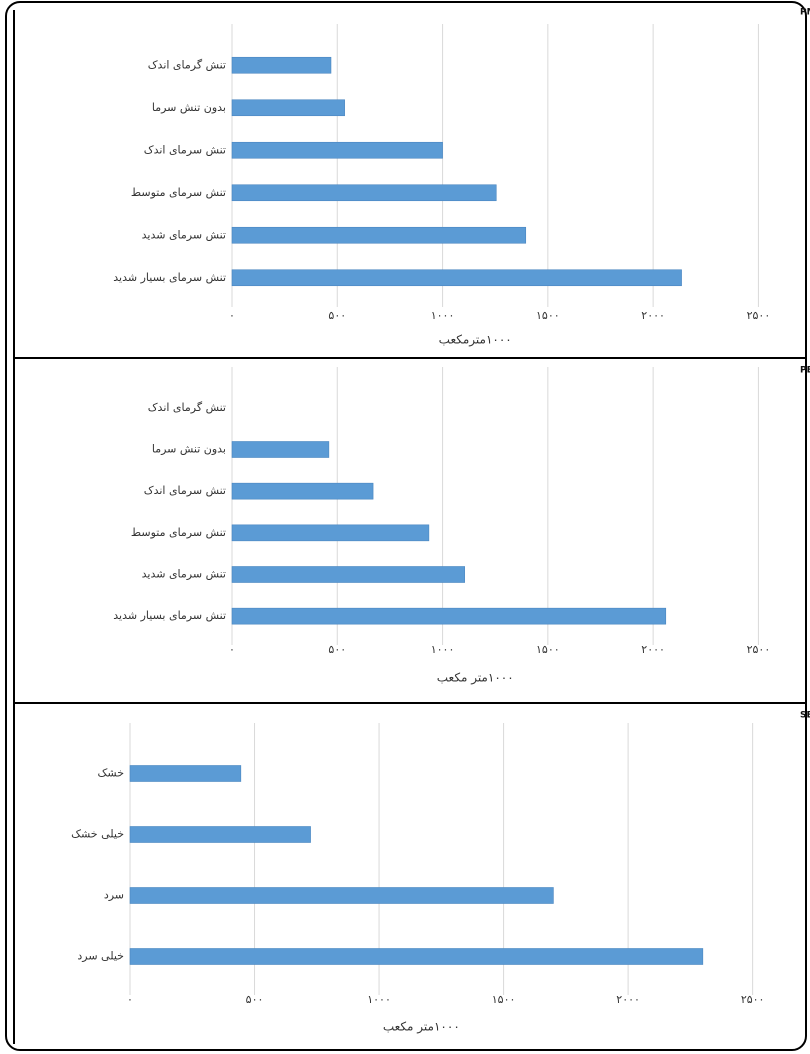 The height and width of the screenshot is (1054, 810). I want to click on chart-title: ب) نمایهٔ PET, so click(805, 371).